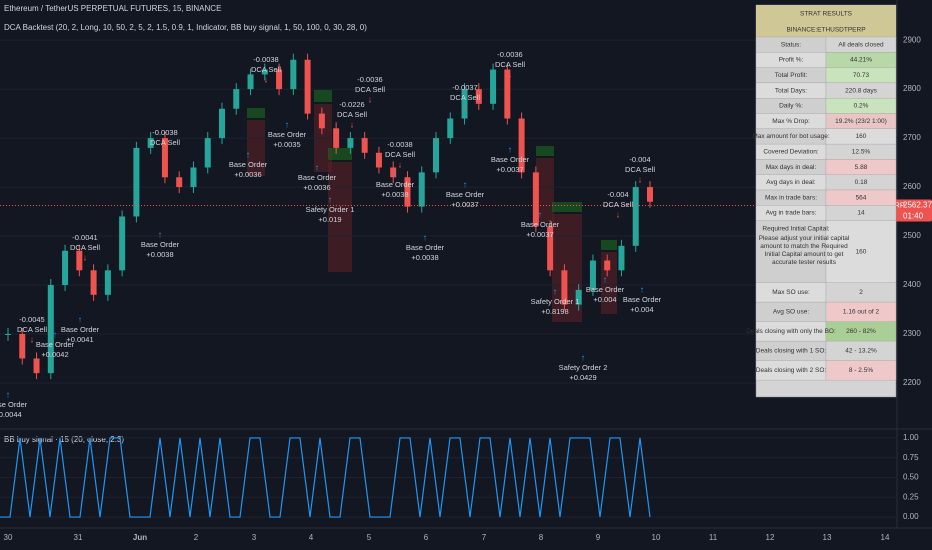  I want to click on price-tick-label: 2900, so click(912, 39).